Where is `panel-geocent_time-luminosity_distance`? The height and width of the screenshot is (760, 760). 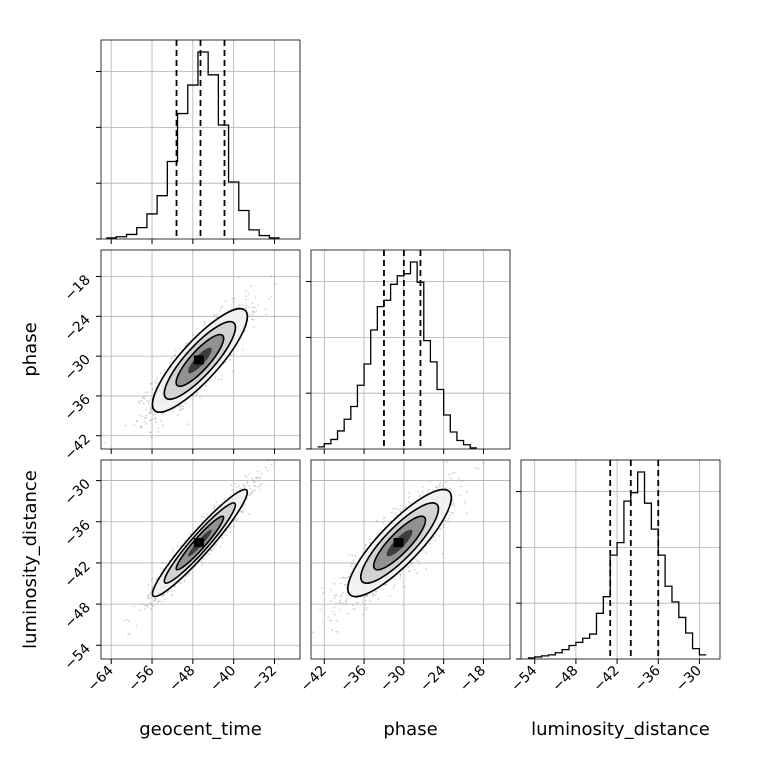
panel-geocent_time-luminosity_distance is located at coordinates (200, 559).